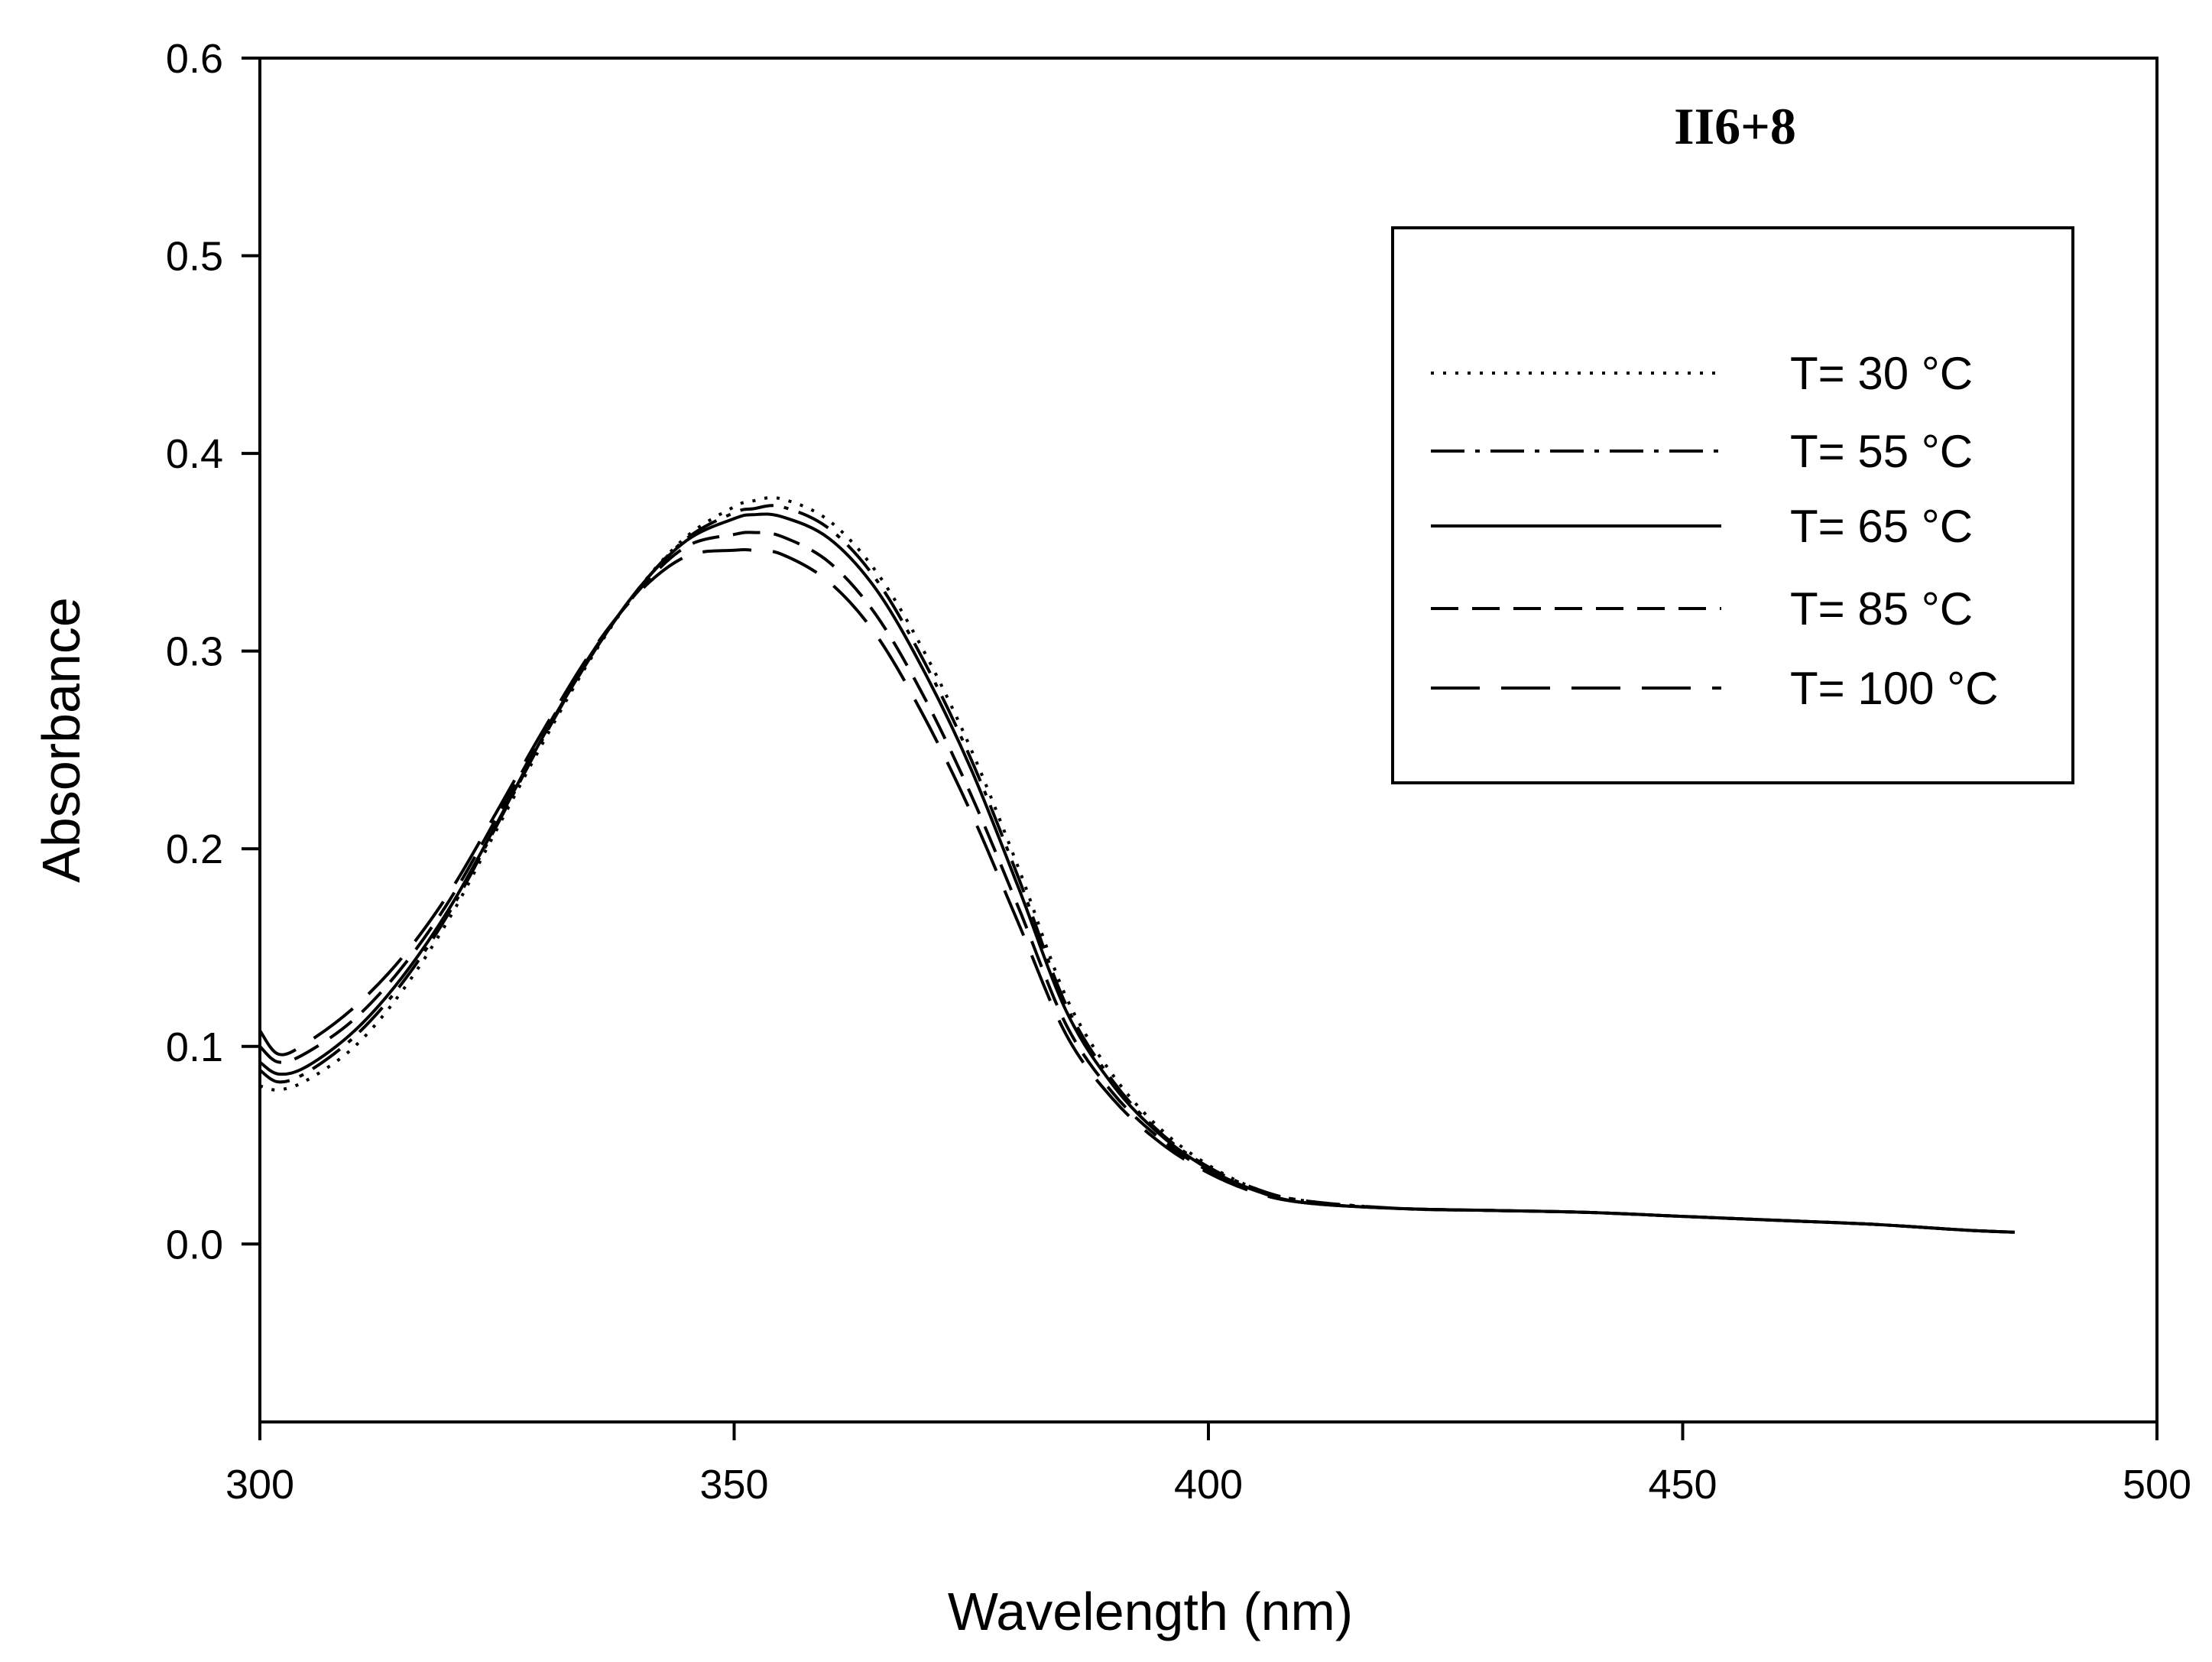 The width and height of the screenshot is (2212, 1662). What do you see at coordinates (1682, 1485) in the screenshot?
I see `x-tick-label-450: 450` at bounding box center [1682, 1485].